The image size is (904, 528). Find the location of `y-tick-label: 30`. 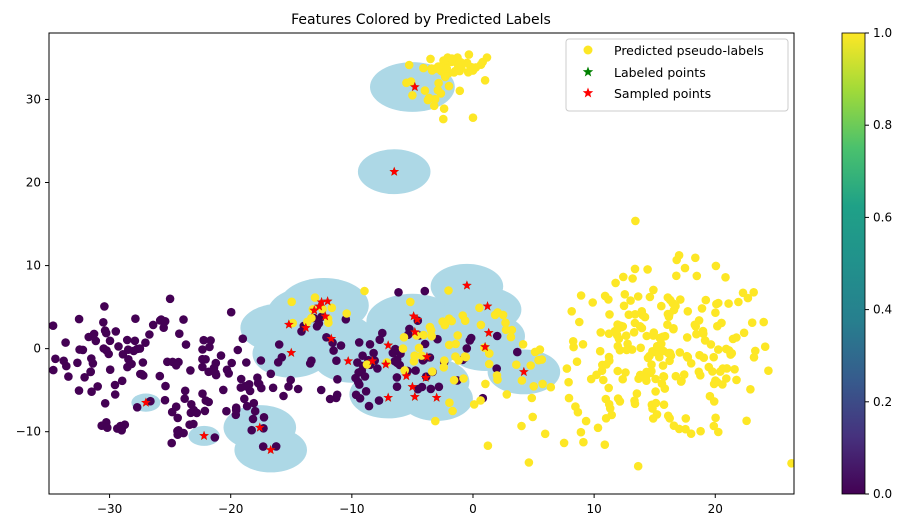

y-tick-label: 30 is located at coordinates (33, 99).